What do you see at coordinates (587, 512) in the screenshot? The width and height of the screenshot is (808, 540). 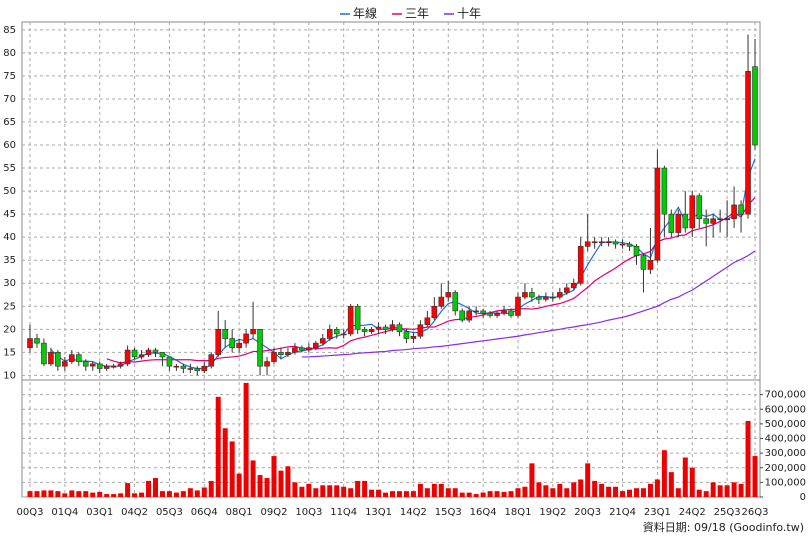 I see `x-tick-label: 20Q3` at bounding box center [587, 512].